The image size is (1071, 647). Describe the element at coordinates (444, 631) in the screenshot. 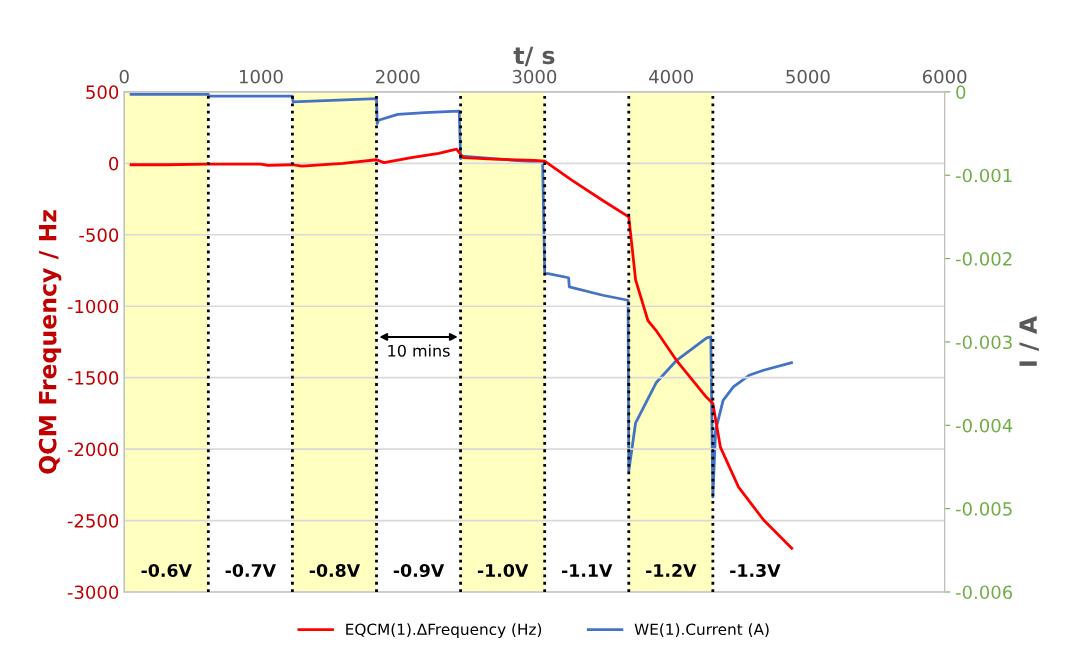

I see `legend-label: EQCM(1).ΔFrequency (Hz)` at that location.